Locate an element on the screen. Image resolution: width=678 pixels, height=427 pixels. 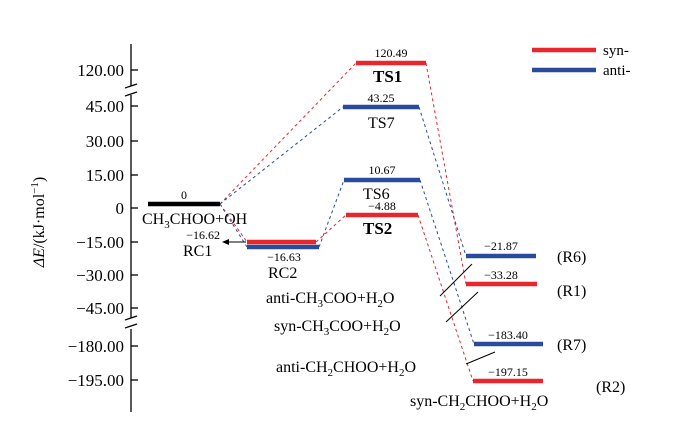
value-label-reactant: 0 is located at coordinates (184, 195).